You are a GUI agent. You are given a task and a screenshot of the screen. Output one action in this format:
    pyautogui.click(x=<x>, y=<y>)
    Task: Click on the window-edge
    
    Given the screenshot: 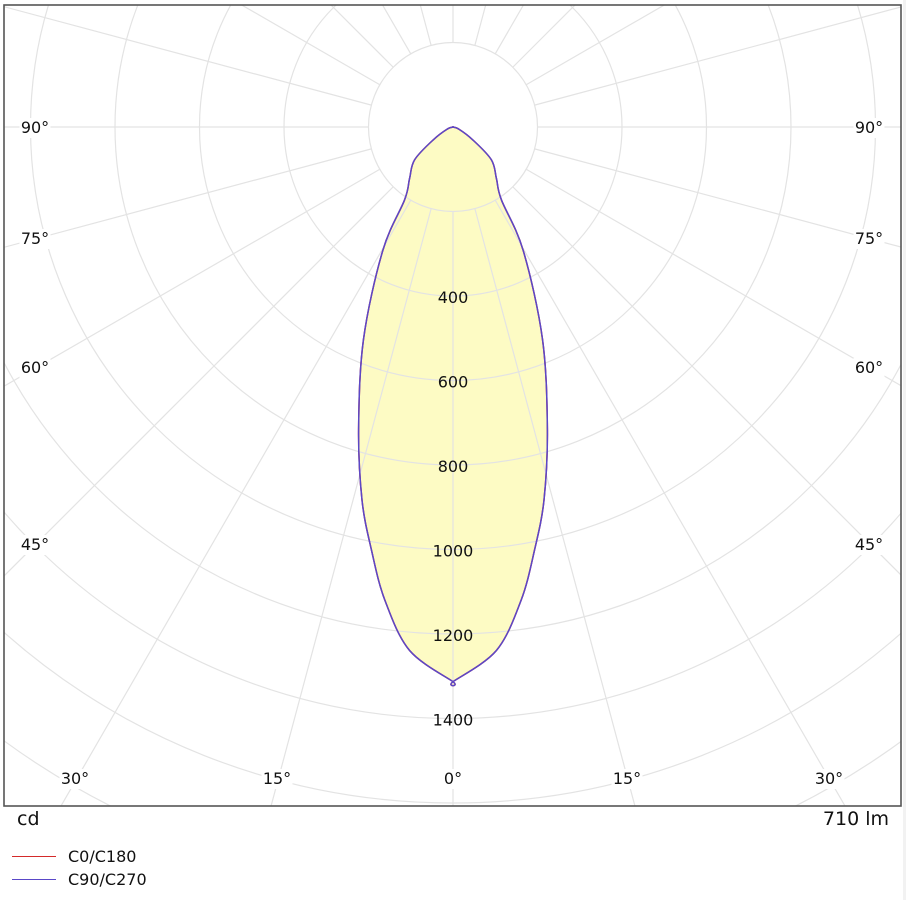 What is the action you would take?
    pyautogui.click(x=904, y=450)
    